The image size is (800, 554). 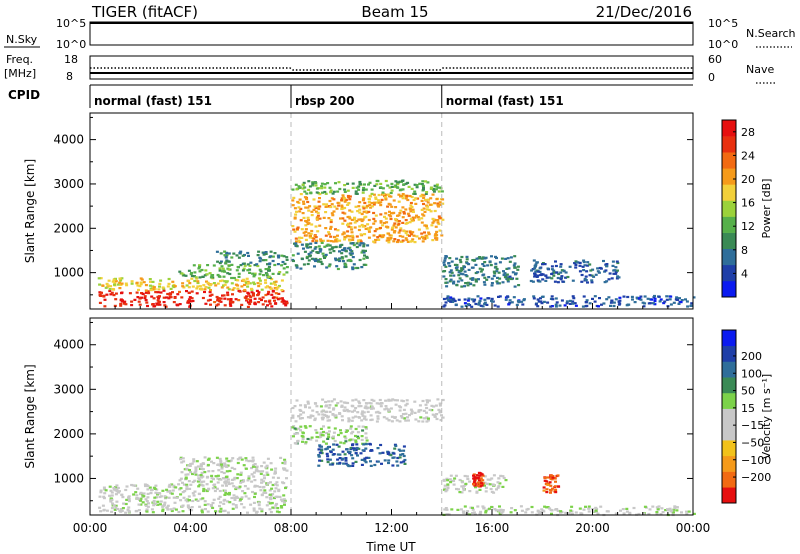 What do you see at coordinates (744, 250) in the screenshot?
I see `power-colorbar-tick-label: 8` at bounding box center [744, 250].